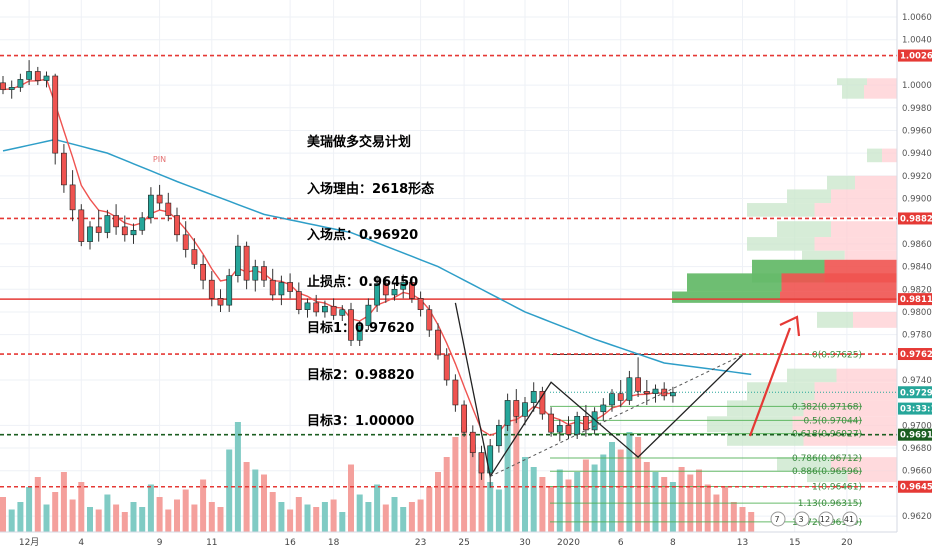 Image resolution: width=932 pixels, height=554 pixels. Describe the element at coordinates (621, 543) in the screenshot. I see `time-axis-tick: 6` at that location.